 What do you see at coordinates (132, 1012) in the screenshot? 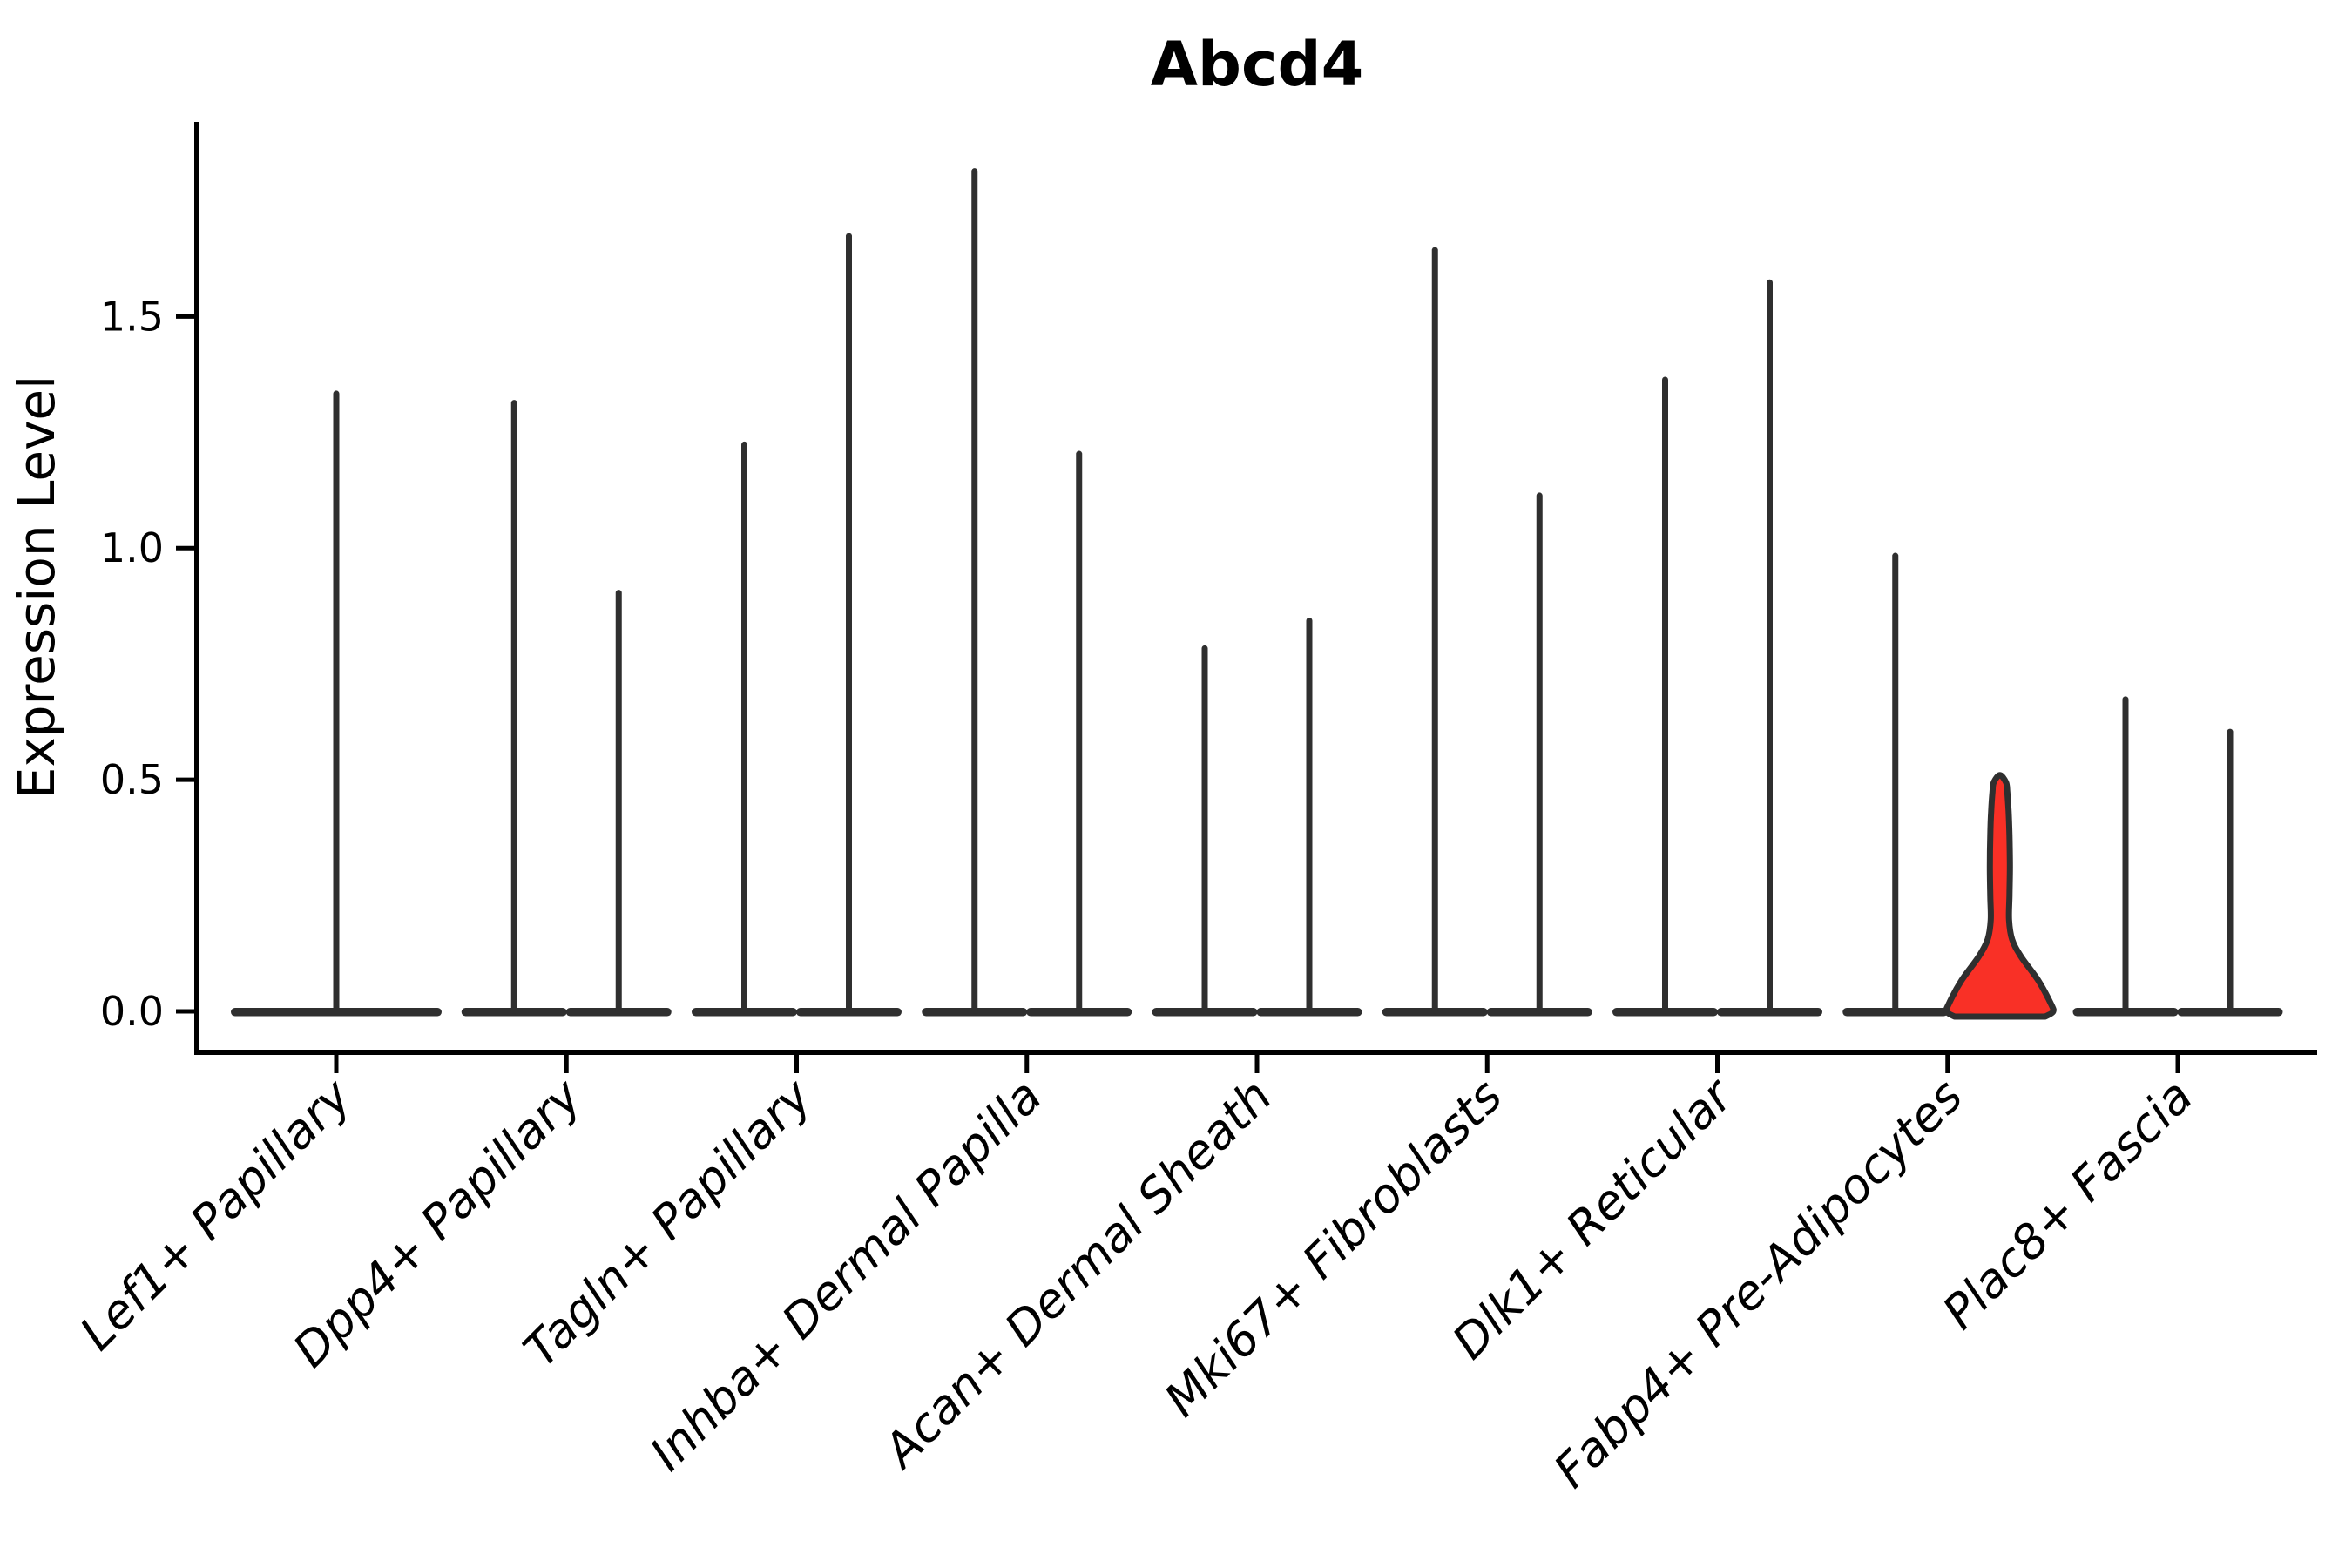
I see `y-tick-label: 0.0` at bounding box center [132, 1012].